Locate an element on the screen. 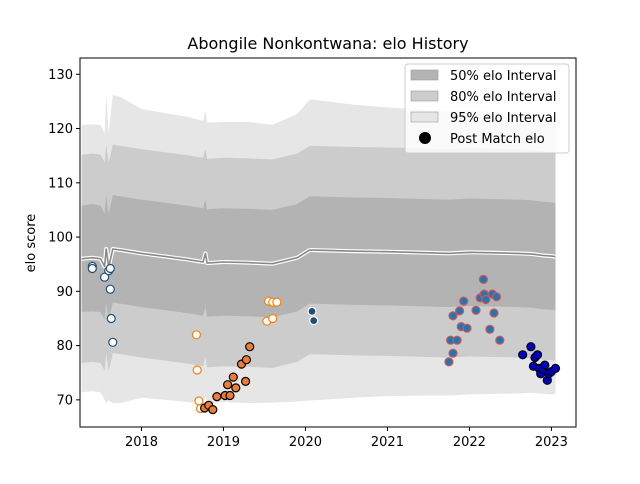 Image resolution: width=640 pixels, height=484 pixels. y-axis-ticks: 70 80 90 100 110 120 130 is located at coordinates (64, 238).